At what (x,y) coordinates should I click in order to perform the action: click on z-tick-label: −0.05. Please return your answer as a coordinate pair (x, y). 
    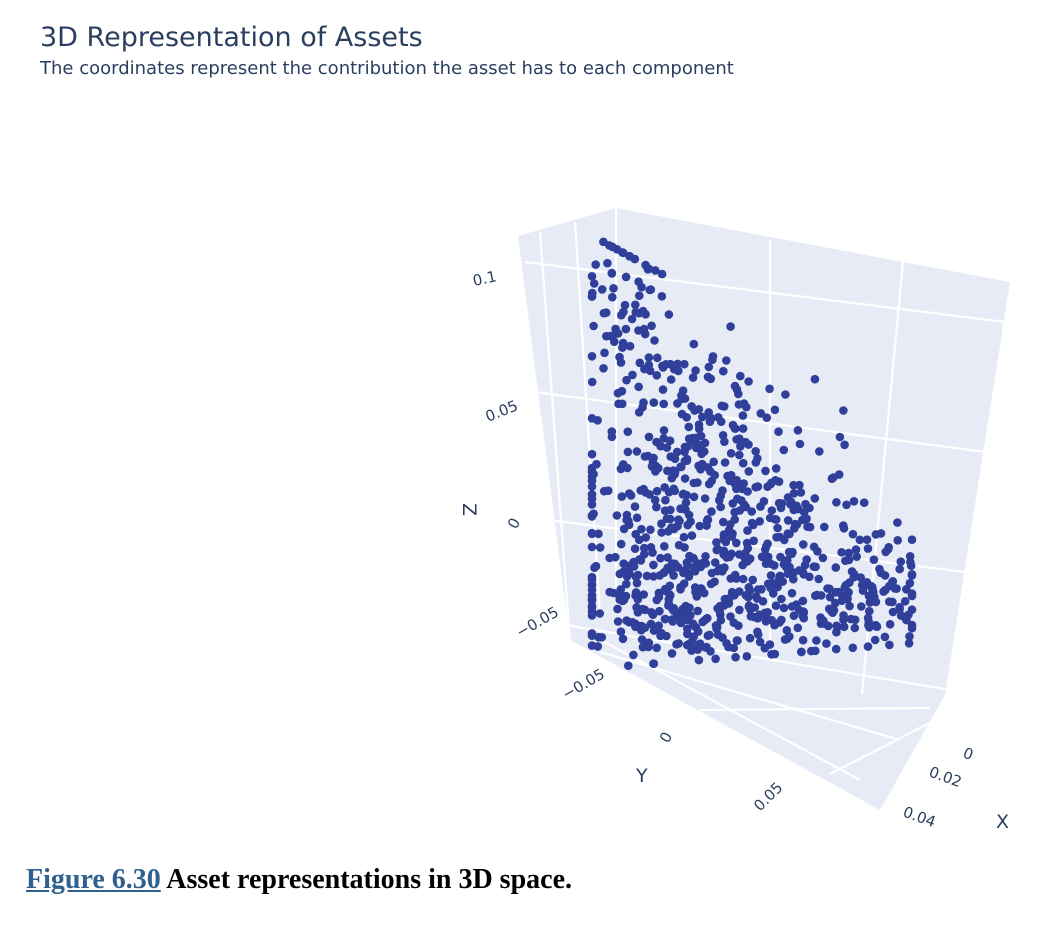
    Looking at the image, I should click on (537, 622).